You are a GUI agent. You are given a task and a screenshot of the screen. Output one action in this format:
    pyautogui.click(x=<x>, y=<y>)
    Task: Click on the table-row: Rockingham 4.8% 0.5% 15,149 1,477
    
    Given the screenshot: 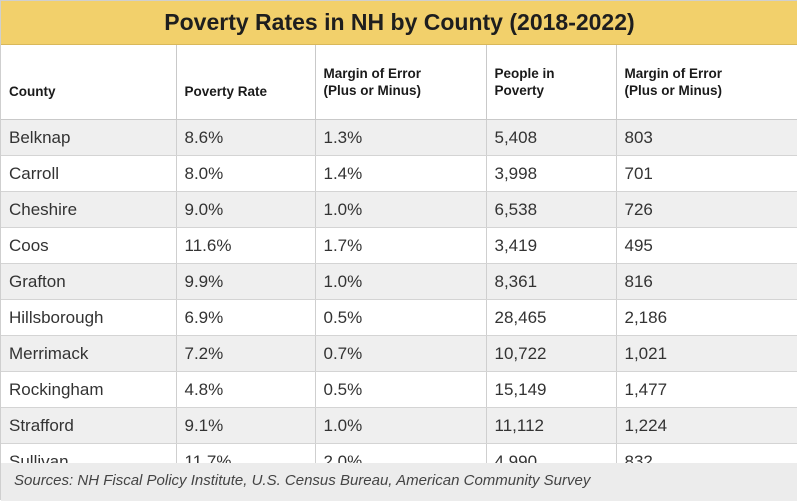 What is the action you would take?
    pyautogui.click(x=399, y=389)
    